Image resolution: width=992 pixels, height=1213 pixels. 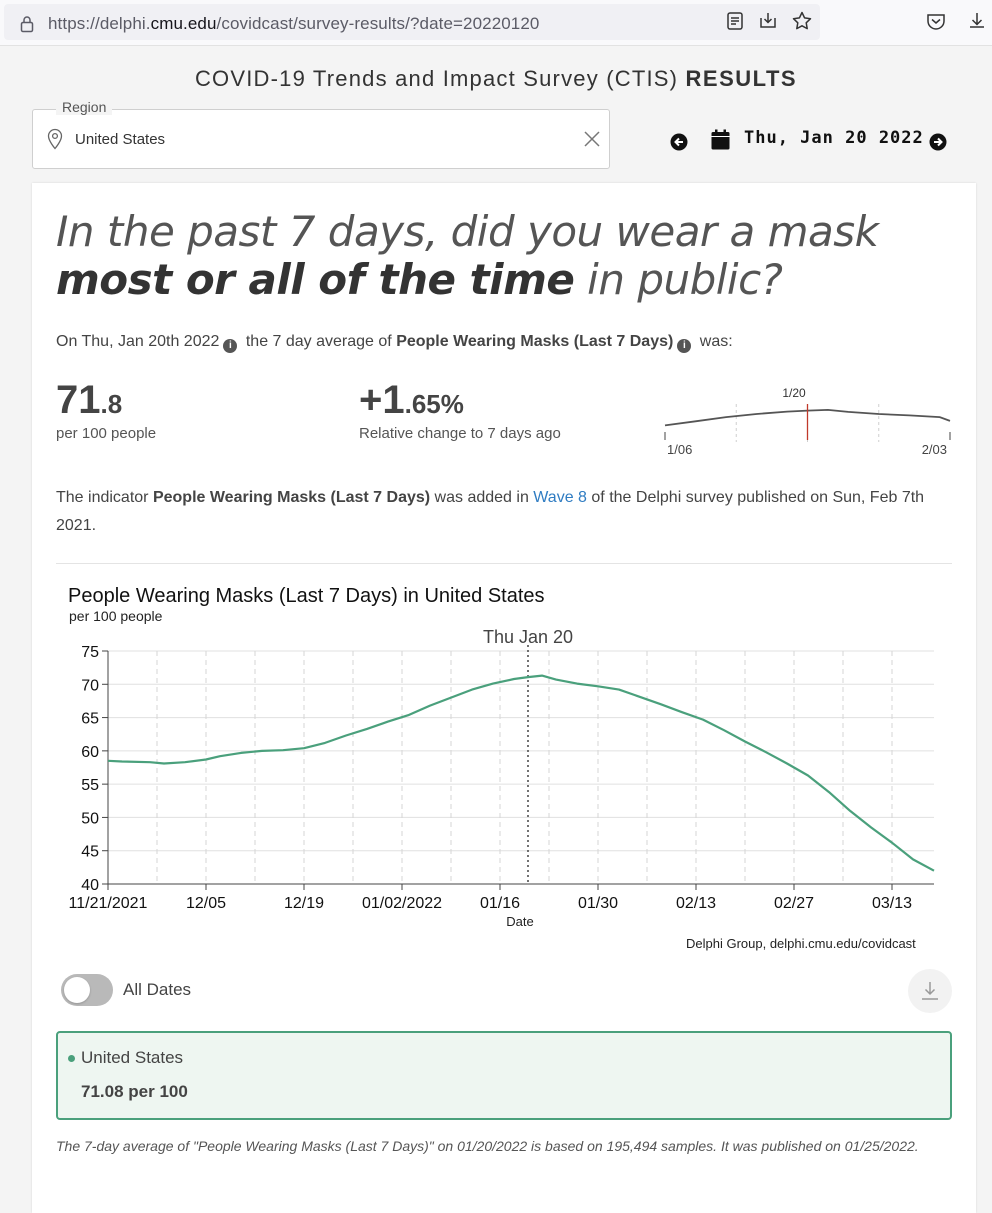 I want to click on selected-date: Thu, Jan 20 2022, so click(x=834, y=138).